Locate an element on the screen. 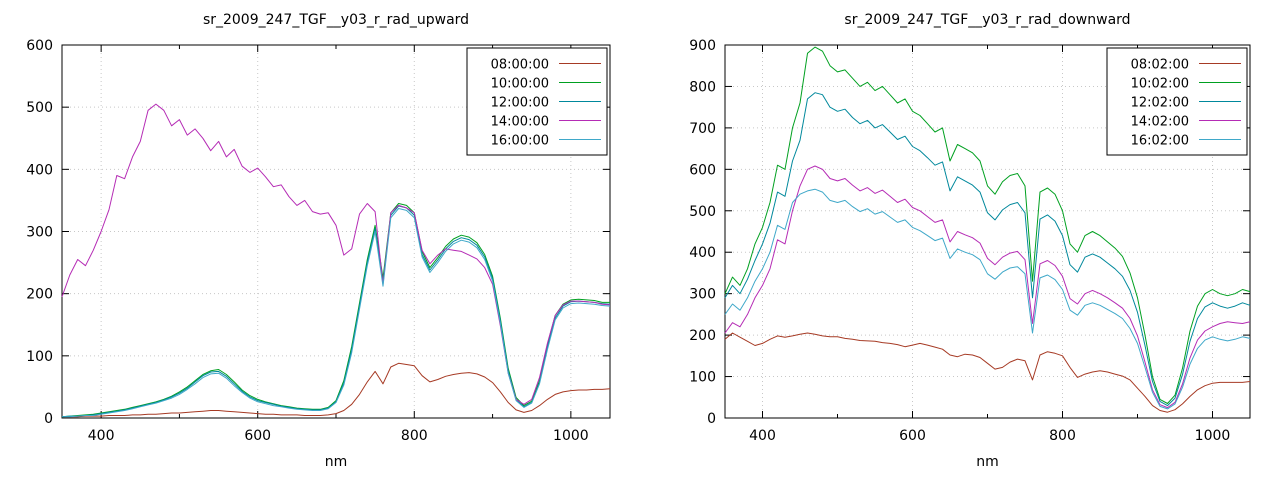 The image size is (1280, 480). legend-label: 12:02:00 is located at coordinates (1160, 103).